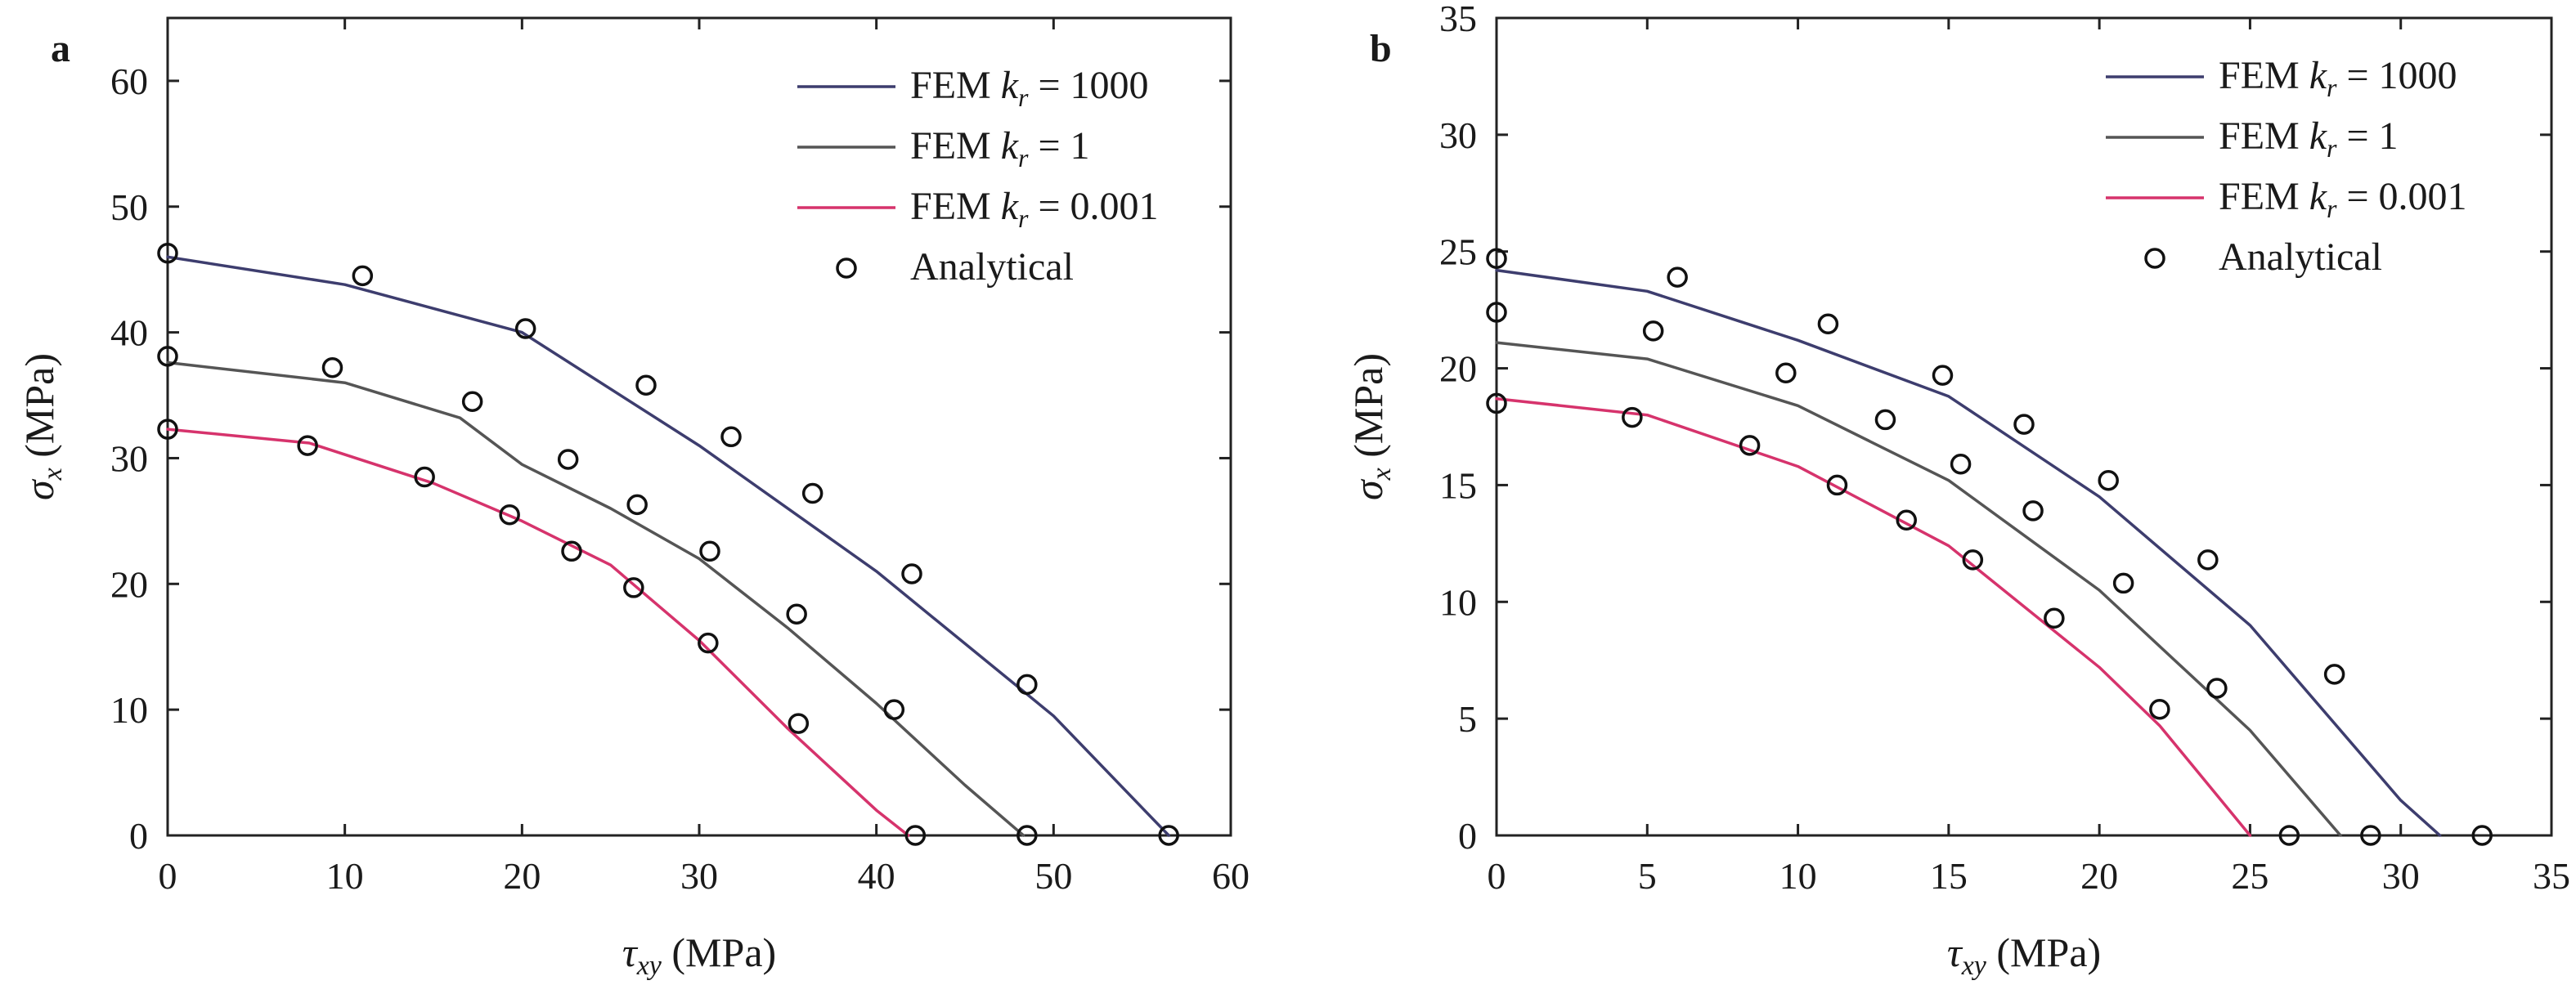 This screenshot has height=994, width=2576. What do you see at coordinates (1381, 49) in the screenshot?
I see `panel-b-label: b` at bounding box center [1381, 49].